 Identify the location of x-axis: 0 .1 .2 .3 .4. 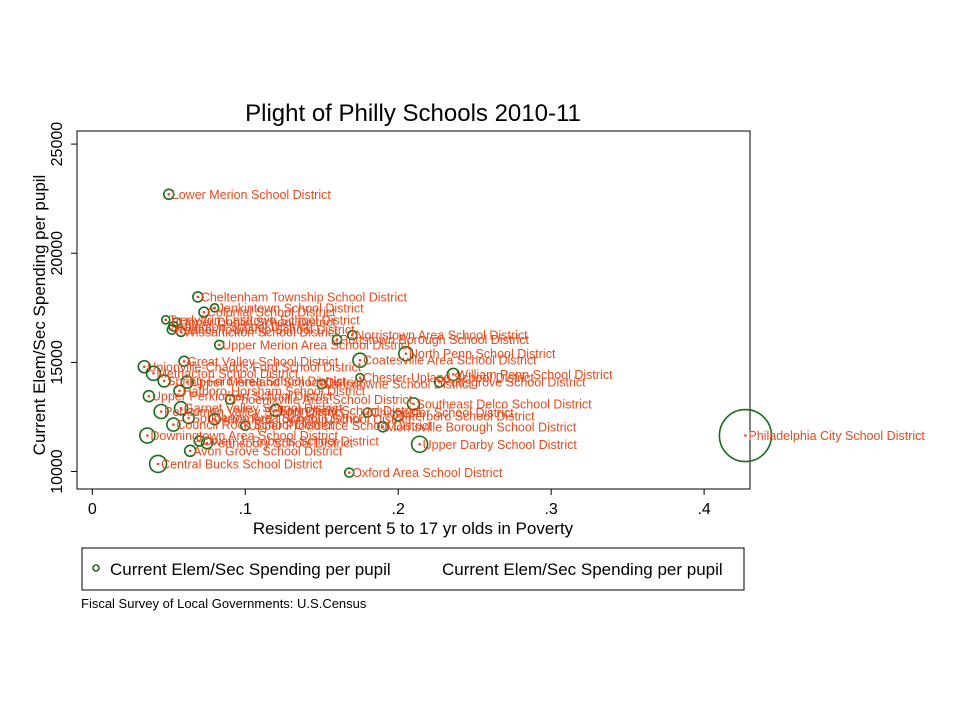
(399, 503).